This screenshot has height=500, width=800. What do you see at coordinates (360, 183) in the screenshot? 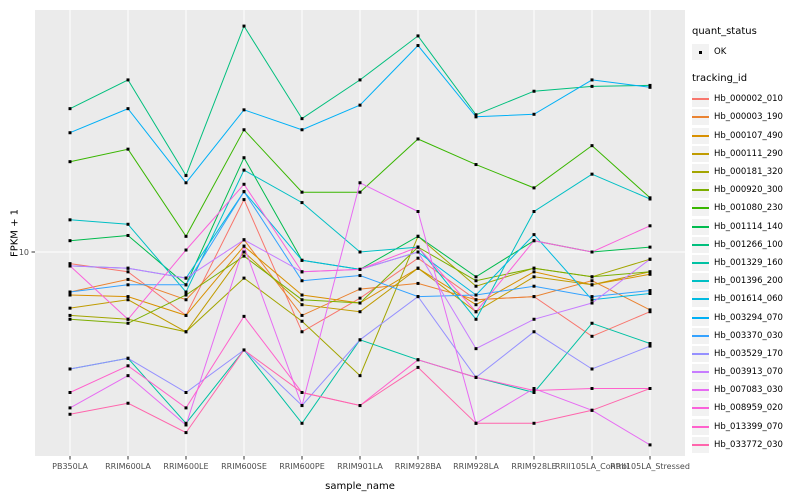
I see `data-point-Hb_007083_030-RRIM901LA` at bounding box center [360, 183].